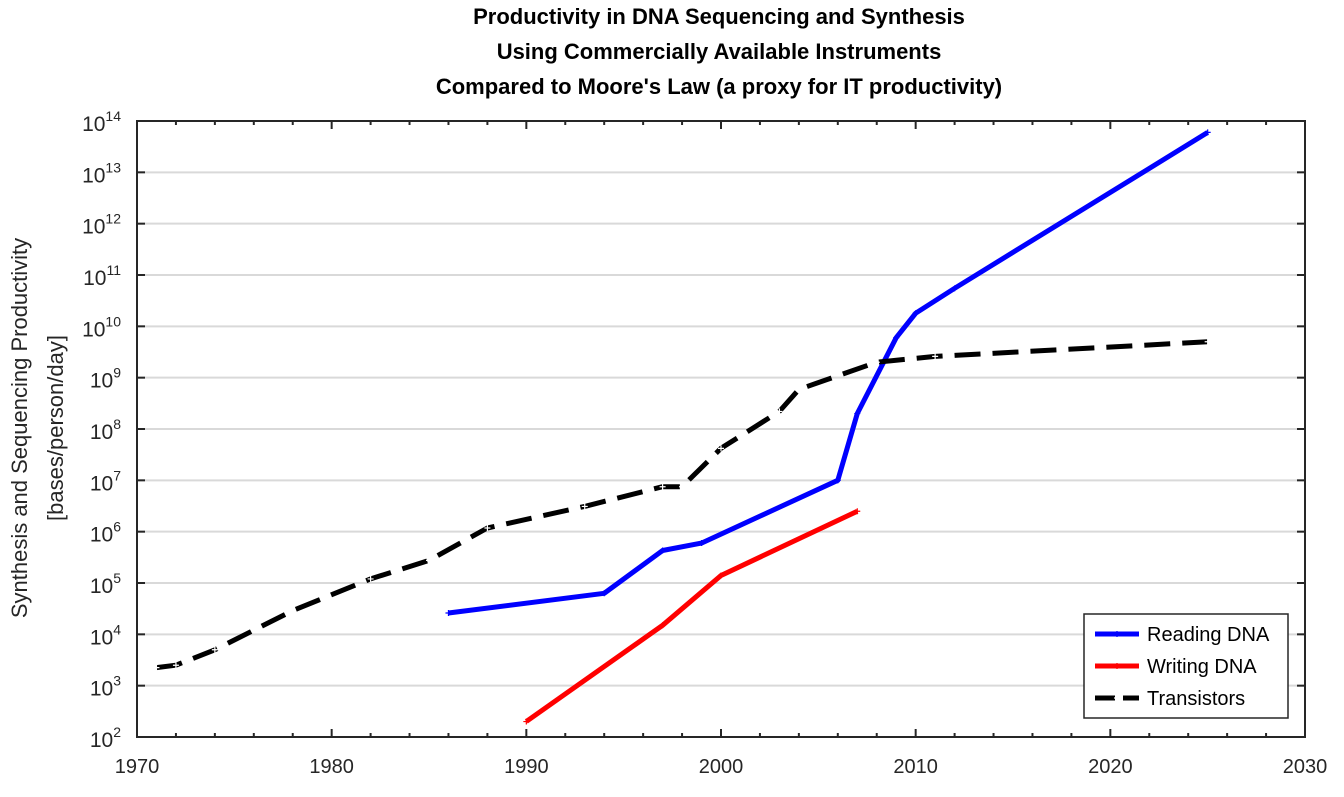 This screenshot has height=797, width=1344. What do you see at coordinates (526, 767) in the screenshot?
I see `x-tick-label: 1990` at bounding box center [526, 767].